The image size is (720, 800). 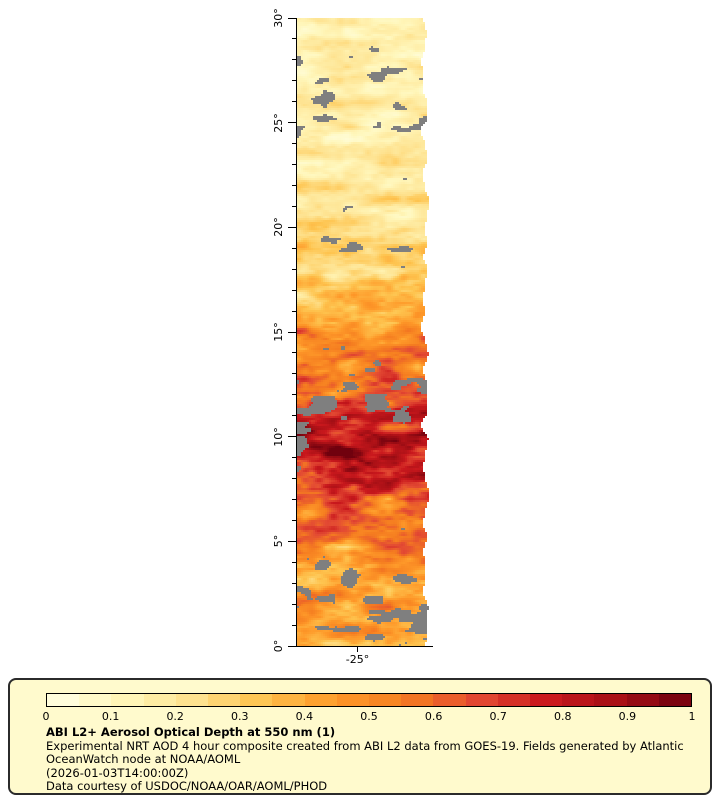 I want to click on colorbar-tick-label: 1, so click(x=692, y=716).